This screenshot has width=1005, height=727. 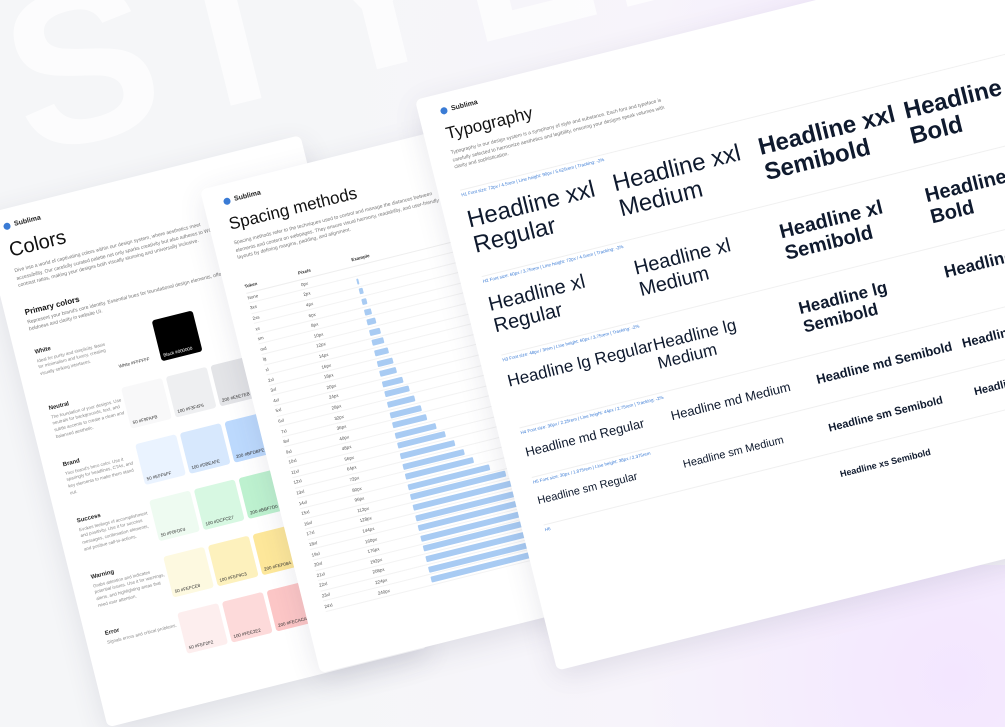 I want to click on color-swatch: Black #000000, so click(x=177, y=335).